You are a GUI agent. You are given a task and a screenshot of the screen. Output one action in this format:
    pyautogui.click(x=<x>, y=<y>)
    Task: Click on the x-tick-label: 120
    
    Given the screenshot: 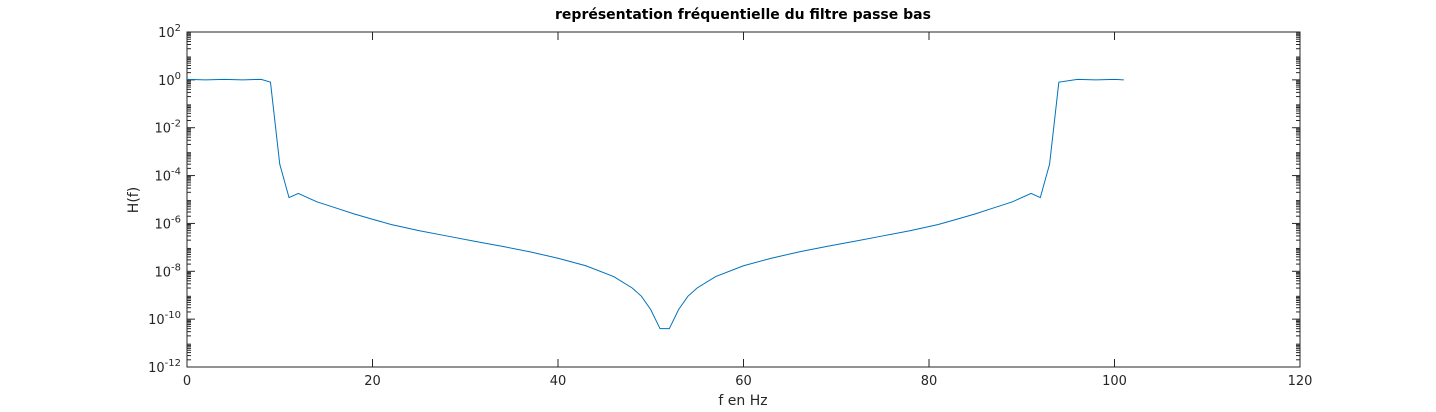 What is the action you would take?
    pyautogui.click(x=1300, y=381)
    